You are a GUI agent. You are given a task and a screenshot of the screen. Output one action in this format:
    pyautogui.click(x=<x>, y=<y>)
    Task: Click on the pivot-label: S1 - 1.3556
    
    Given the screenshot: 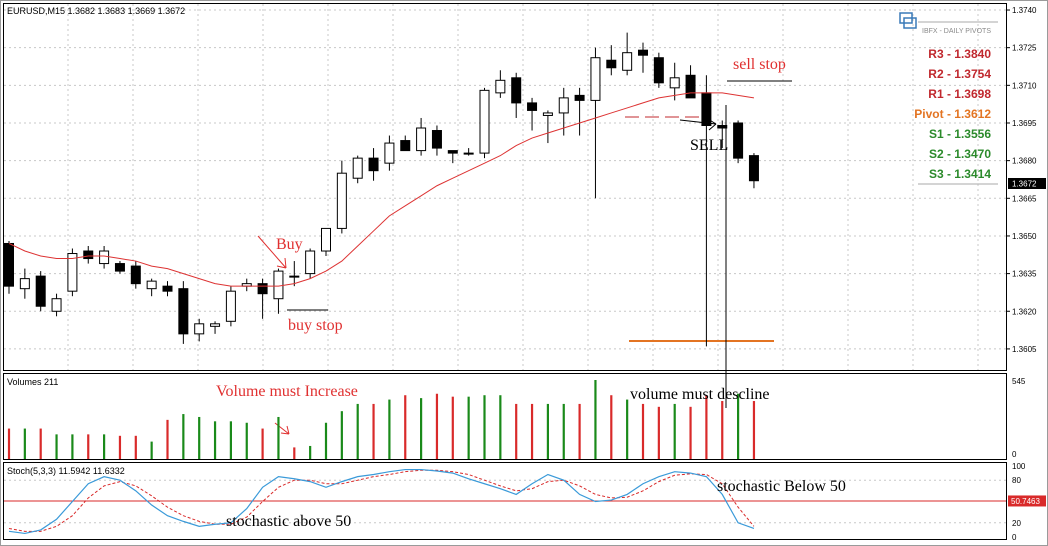 What is the action you would take?
    pyautogui.click(x=960, y=134)
    